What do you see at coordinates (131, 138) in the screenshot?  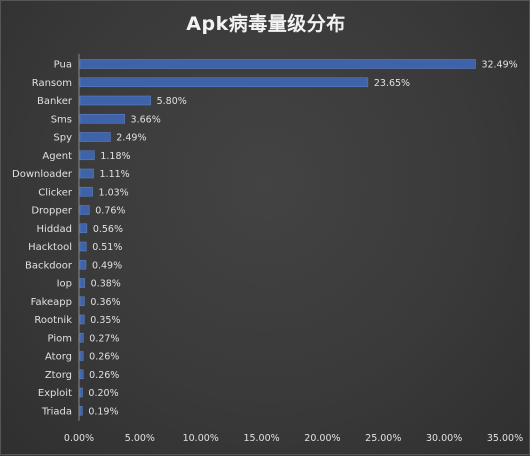 I see `value-label: 2.49%` at bounding box center [131, 138].